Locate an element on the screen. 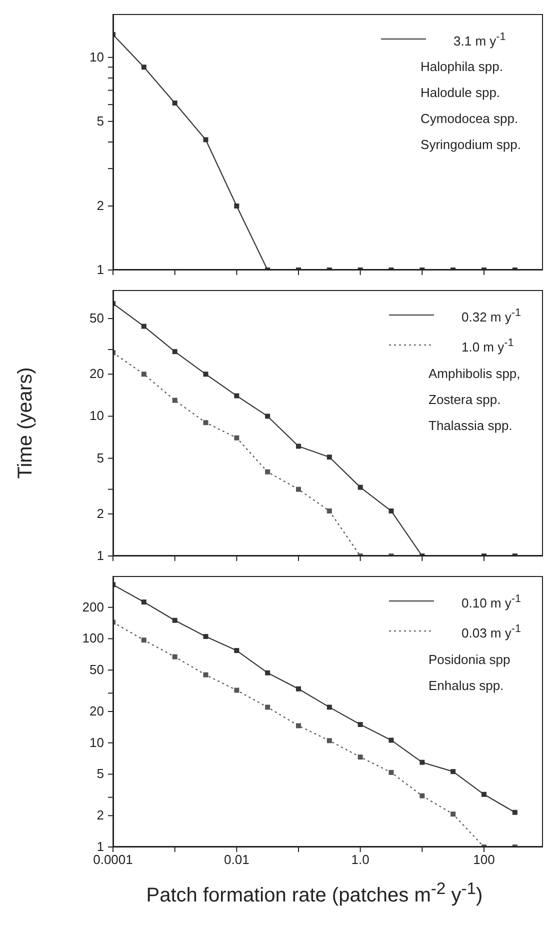 The width and height of the screenshot is (553, 931). x-tick-label: 0.01 is located at coordinates (237, 859).